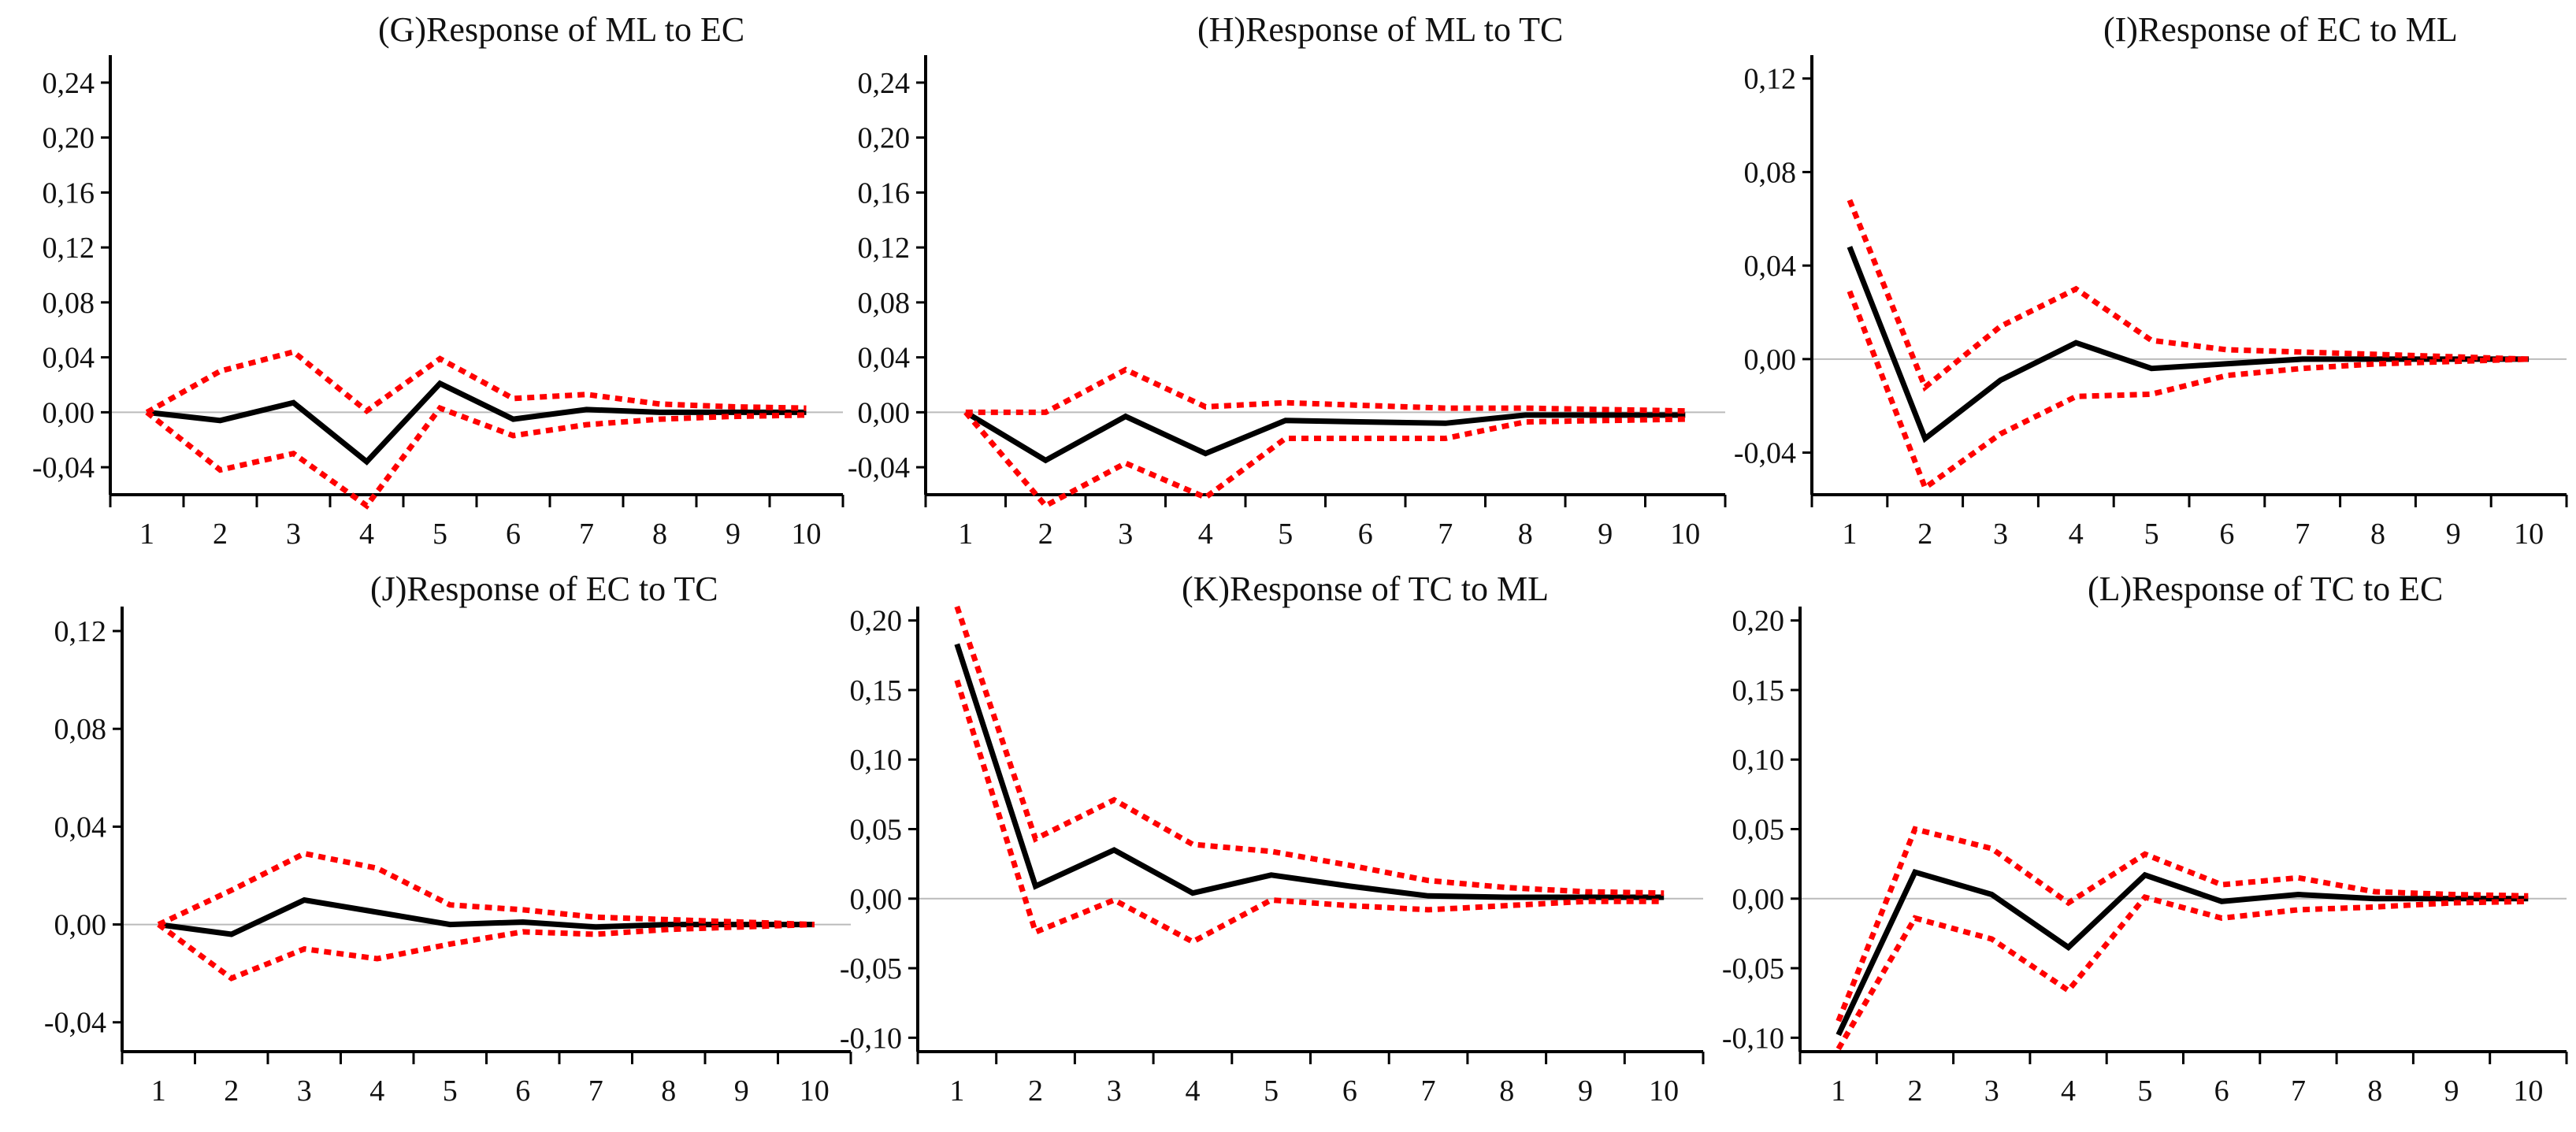  What do you see at coordinates (1380, 29) in the screenshot?
I see `panel-title: (H)Response of ML to TC` at bounding box center [1380, 29].